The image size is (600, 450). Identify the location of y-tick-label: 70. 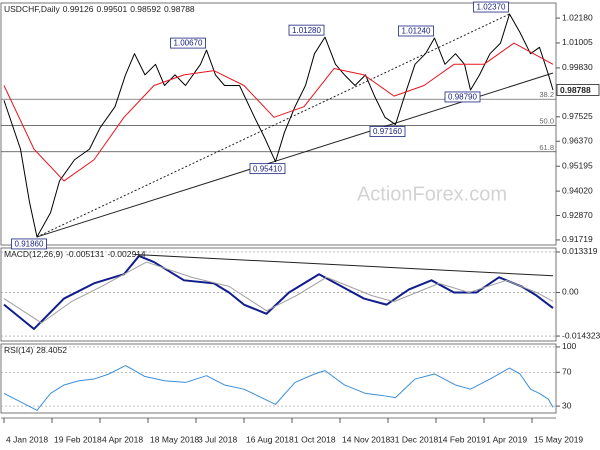
(567, 372).